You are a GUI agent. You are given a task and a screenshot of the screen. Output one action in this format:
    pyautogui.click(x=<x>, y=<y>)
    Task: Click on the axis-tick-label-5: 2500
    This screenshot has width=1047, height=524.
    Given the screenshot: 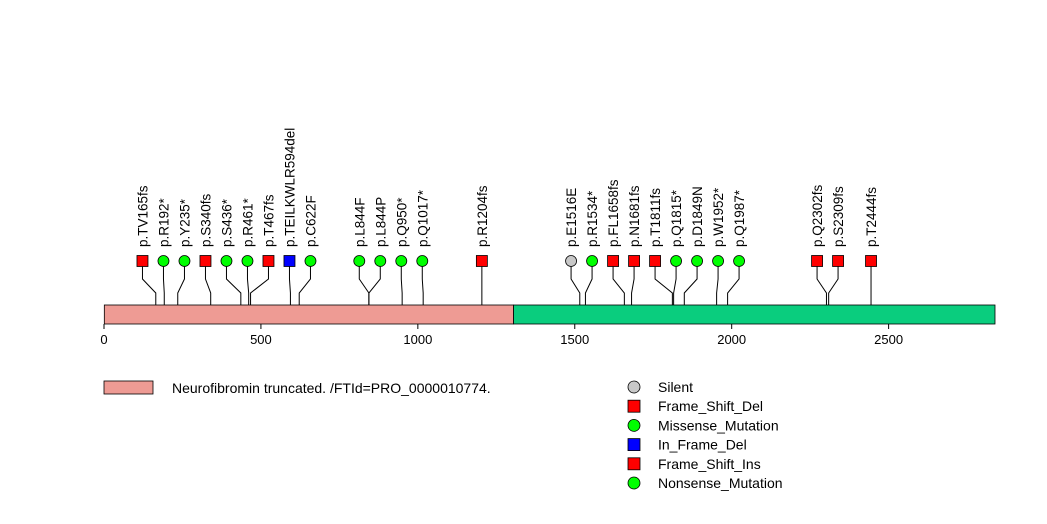 What is the action you would take?
    pyautogui.click(x=888, y=339)
    